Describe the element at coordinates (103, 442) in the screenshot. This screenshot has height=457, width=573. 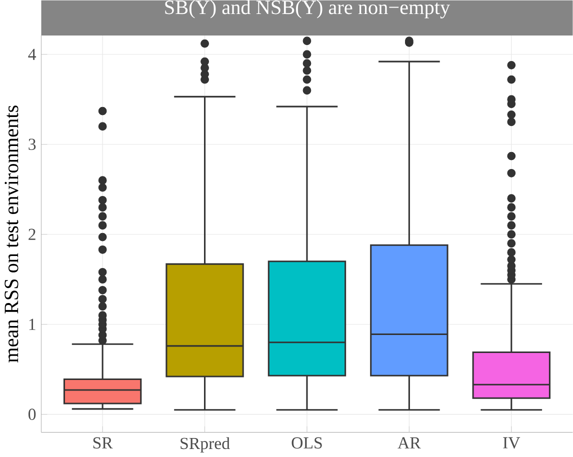
I see `x-tick-label: SR` at that location.